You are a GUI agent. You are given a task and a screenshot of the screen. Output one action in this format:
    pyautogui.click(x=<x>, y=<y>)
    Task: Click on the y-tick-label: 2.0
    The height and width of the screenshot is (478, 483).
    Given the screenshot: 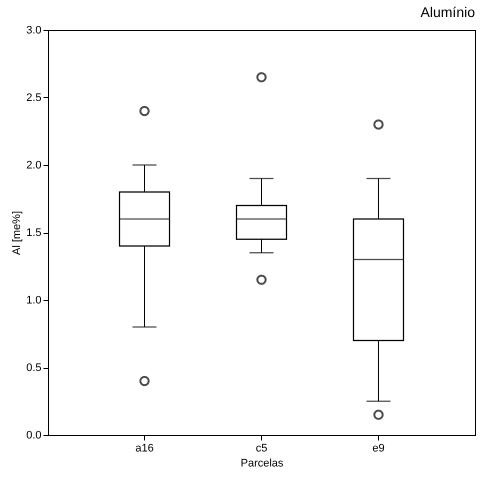 What is the action you would take?
    pyautogui.click(x=34, y=166)
    